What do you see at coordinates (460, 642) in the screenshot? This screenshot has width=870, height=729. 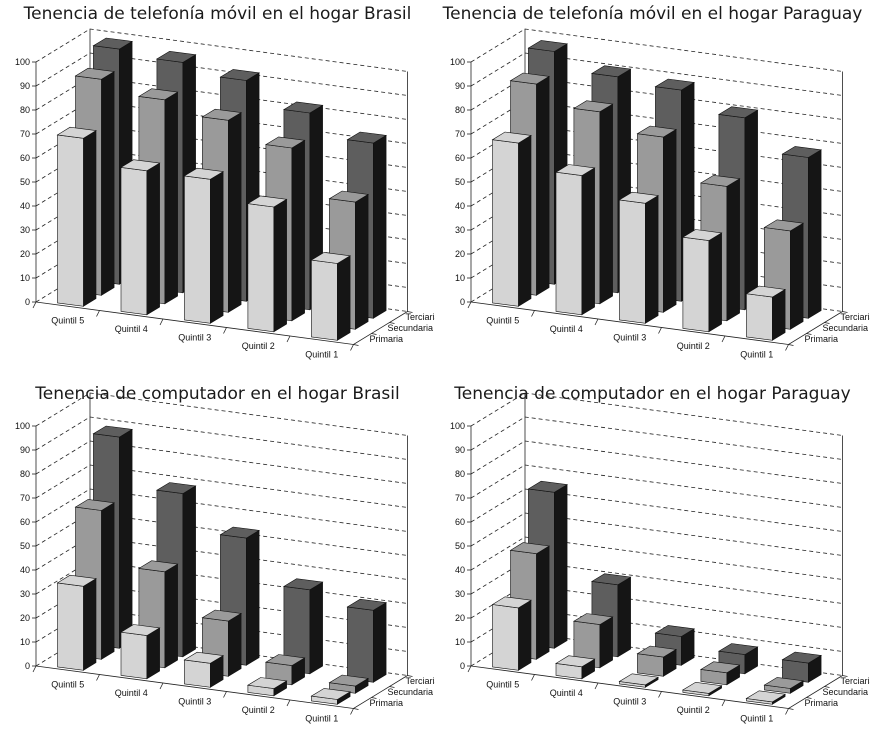 I see `y-tick-label: 10` at bounding box center [460, 642].